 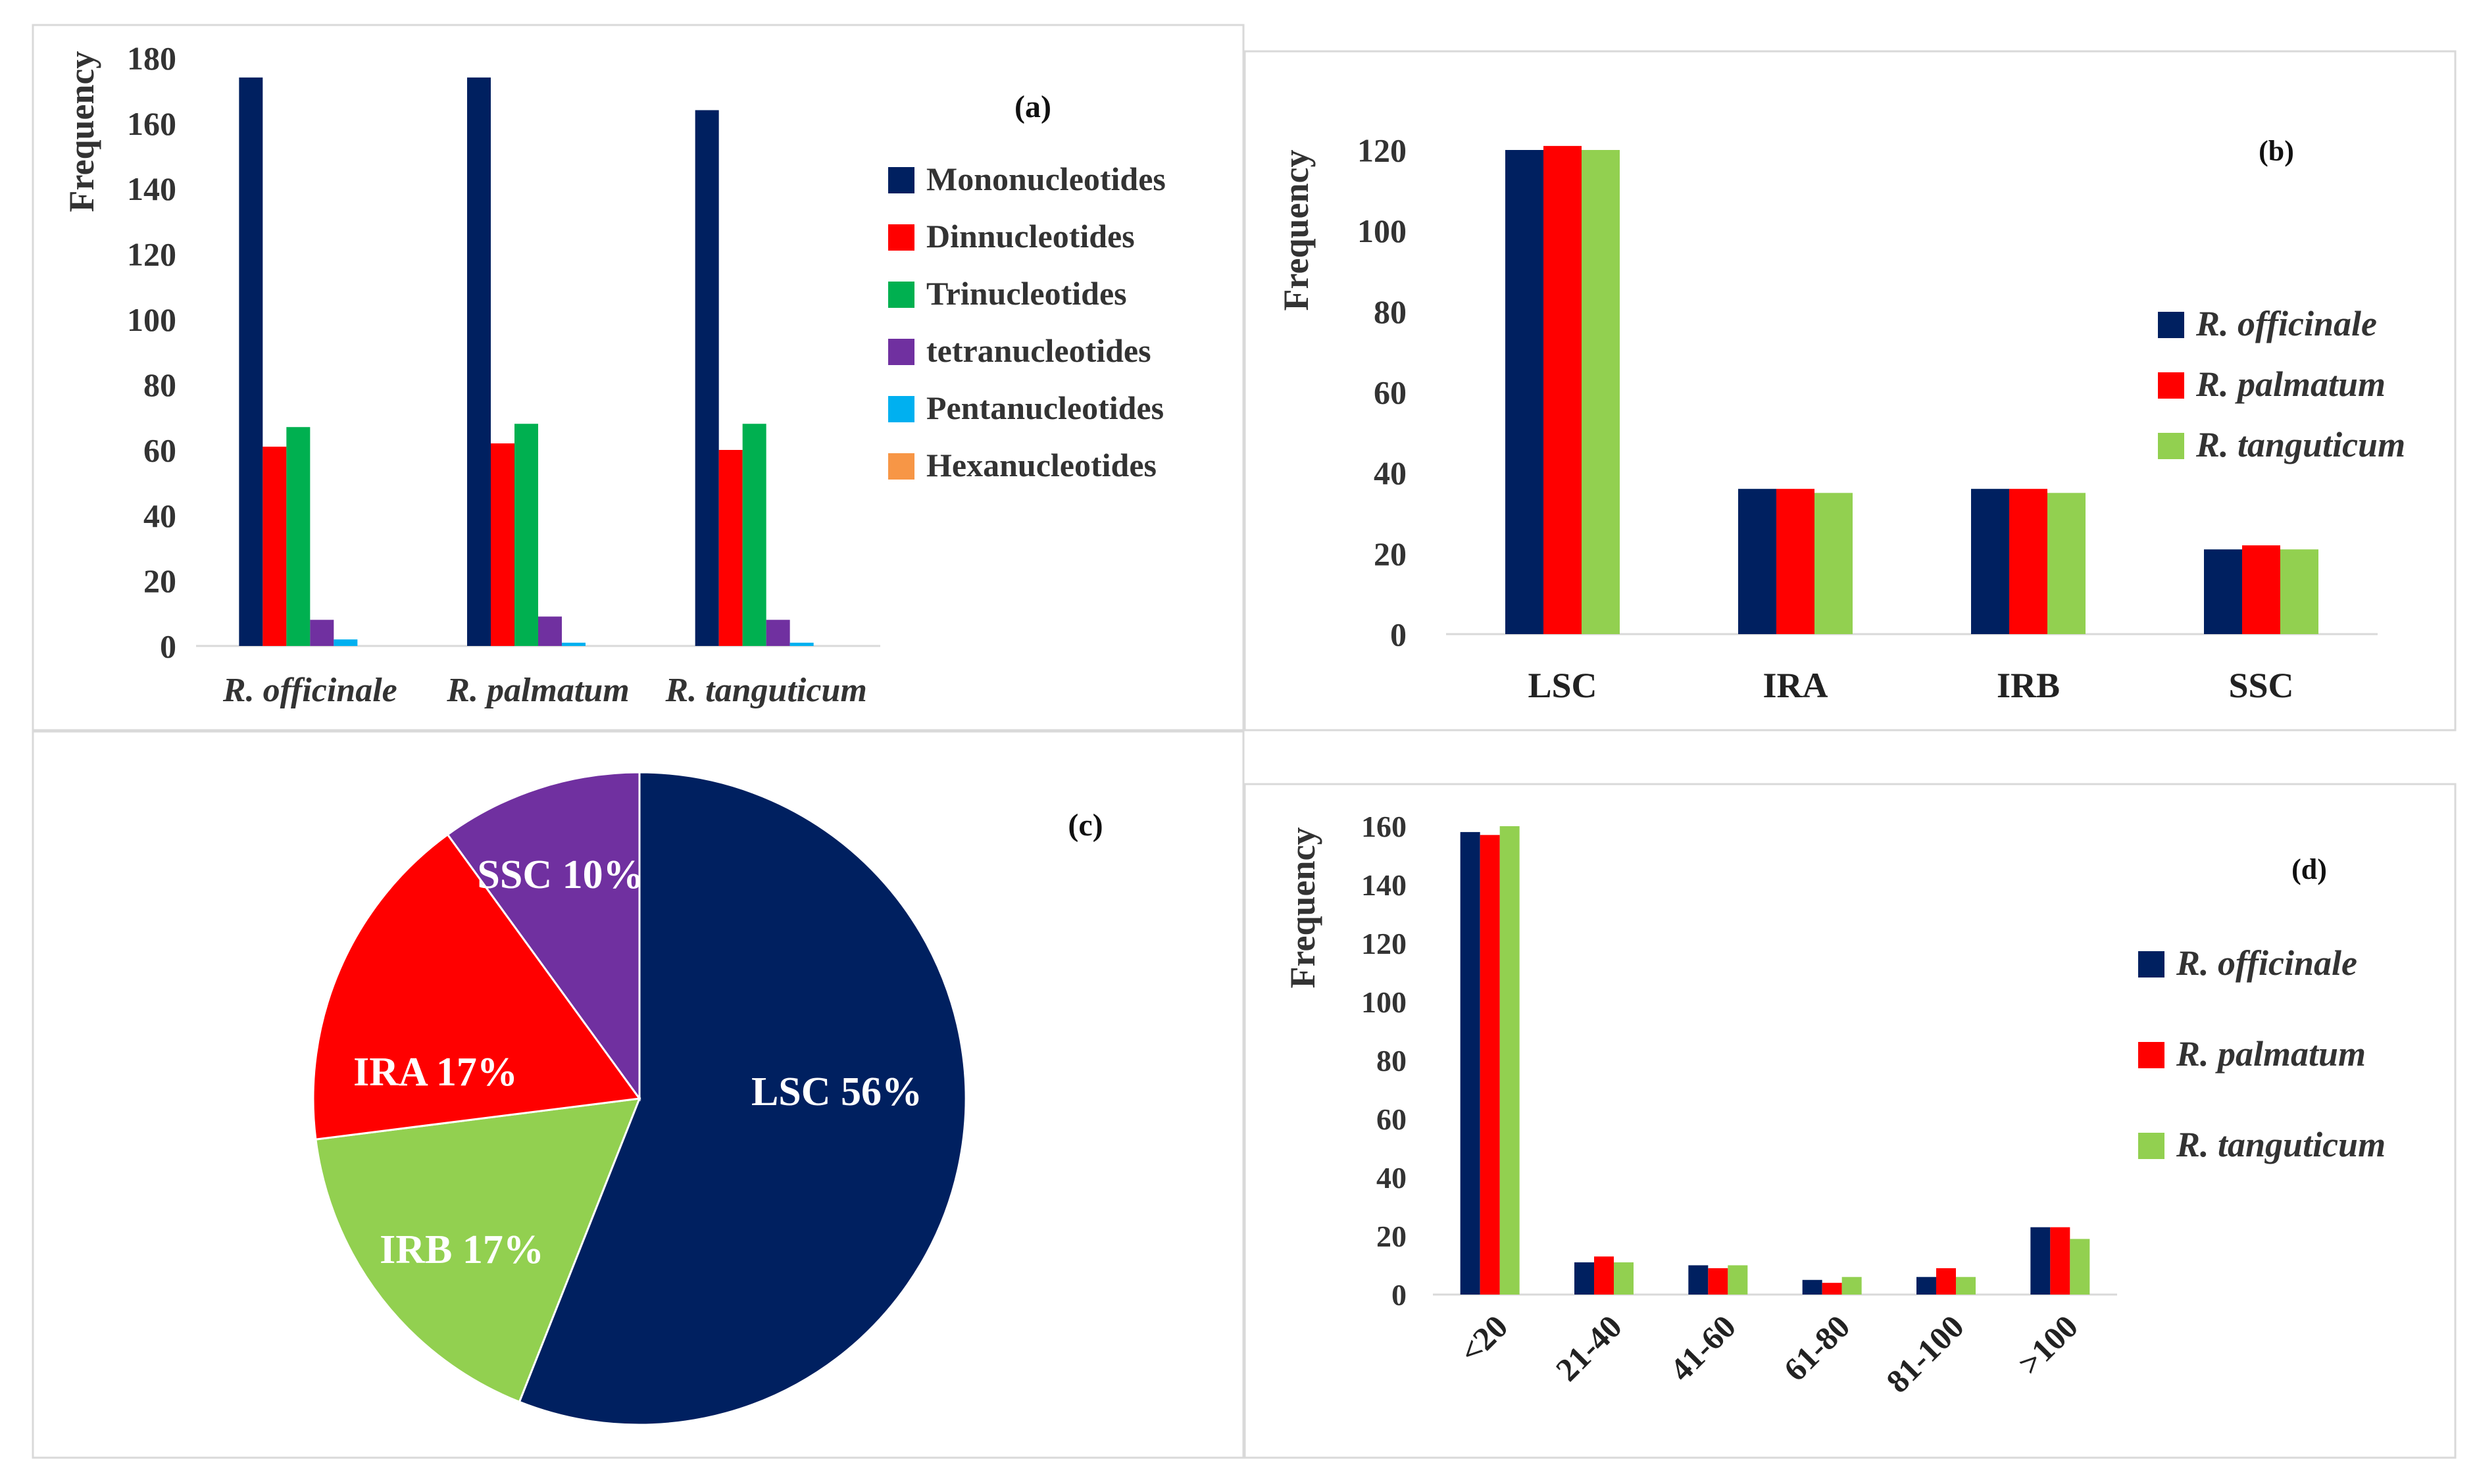 I want to click on chart-b-category-label: SSC, so click(x=2260, y=686).